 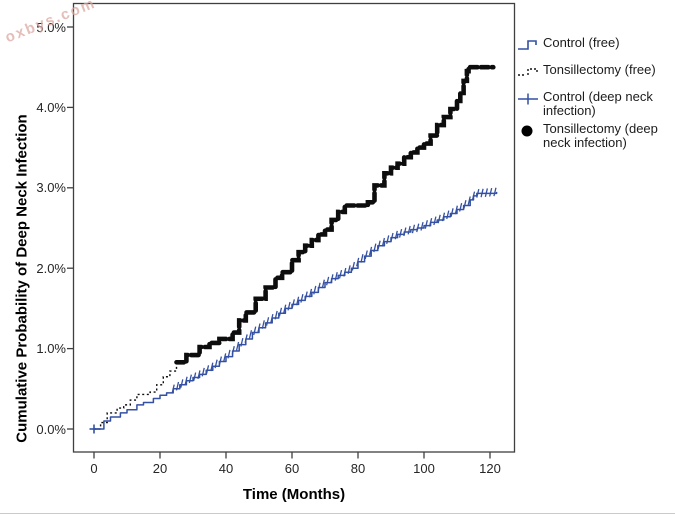 I want to click on legend-item-tonsillectomy-free: Tonsillectomy (free), so click(x=595, y=74).